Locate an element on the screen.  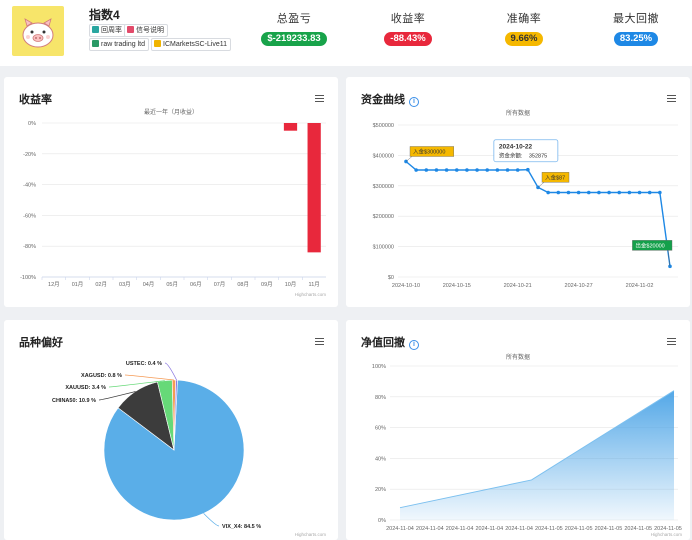
x-tick-label: 2024-11-02 is located at coordinates (640, 286).